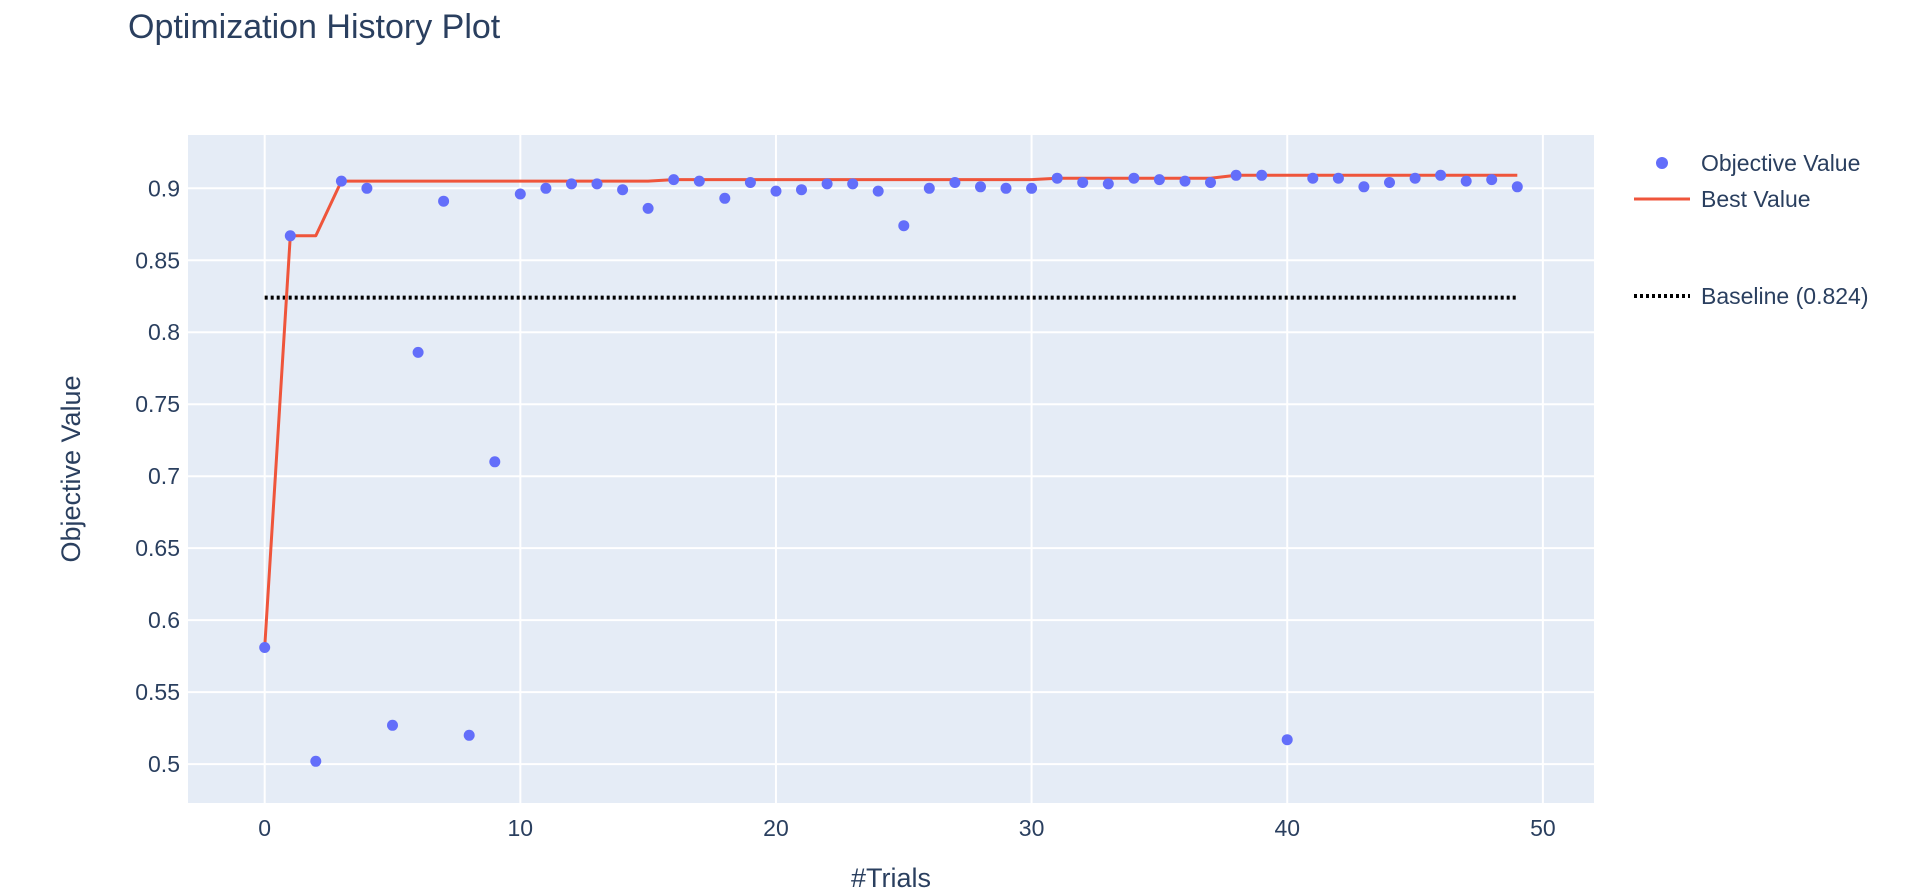 This screenshot has height=894, width=1920. I want to click on y-tick-label: 0.5, so click(164, 764).